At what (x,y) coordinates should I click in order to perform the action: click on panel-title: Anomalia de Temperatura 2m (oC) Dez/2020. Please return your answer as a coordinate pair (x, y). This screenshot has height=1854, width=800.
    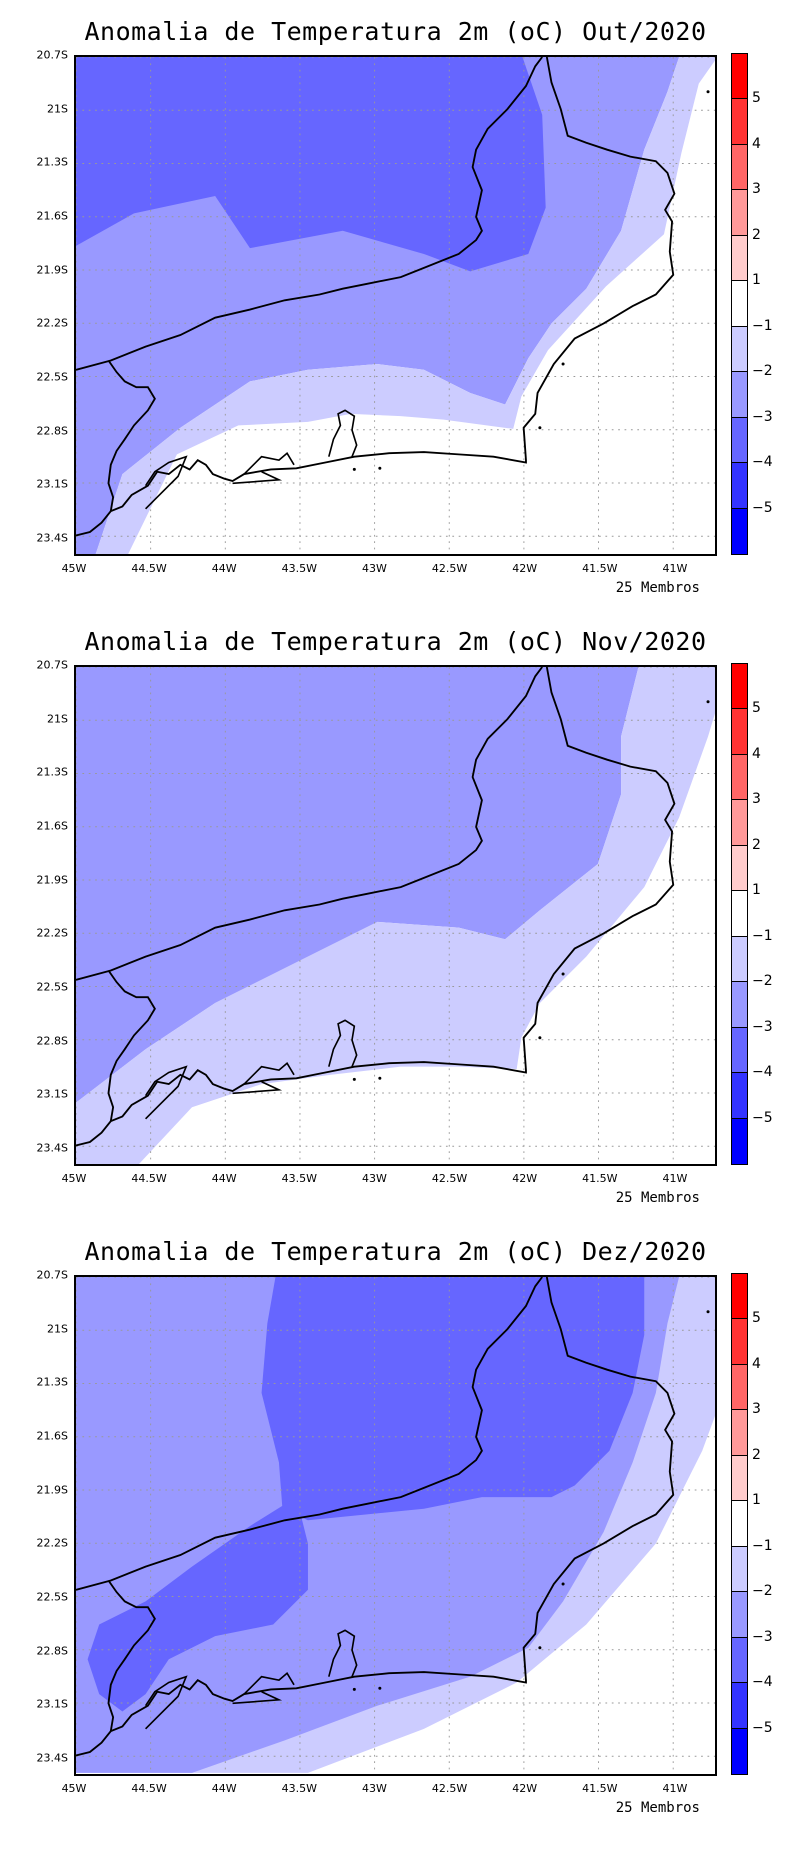
    Looking at the image, I should click on (395, 1251).